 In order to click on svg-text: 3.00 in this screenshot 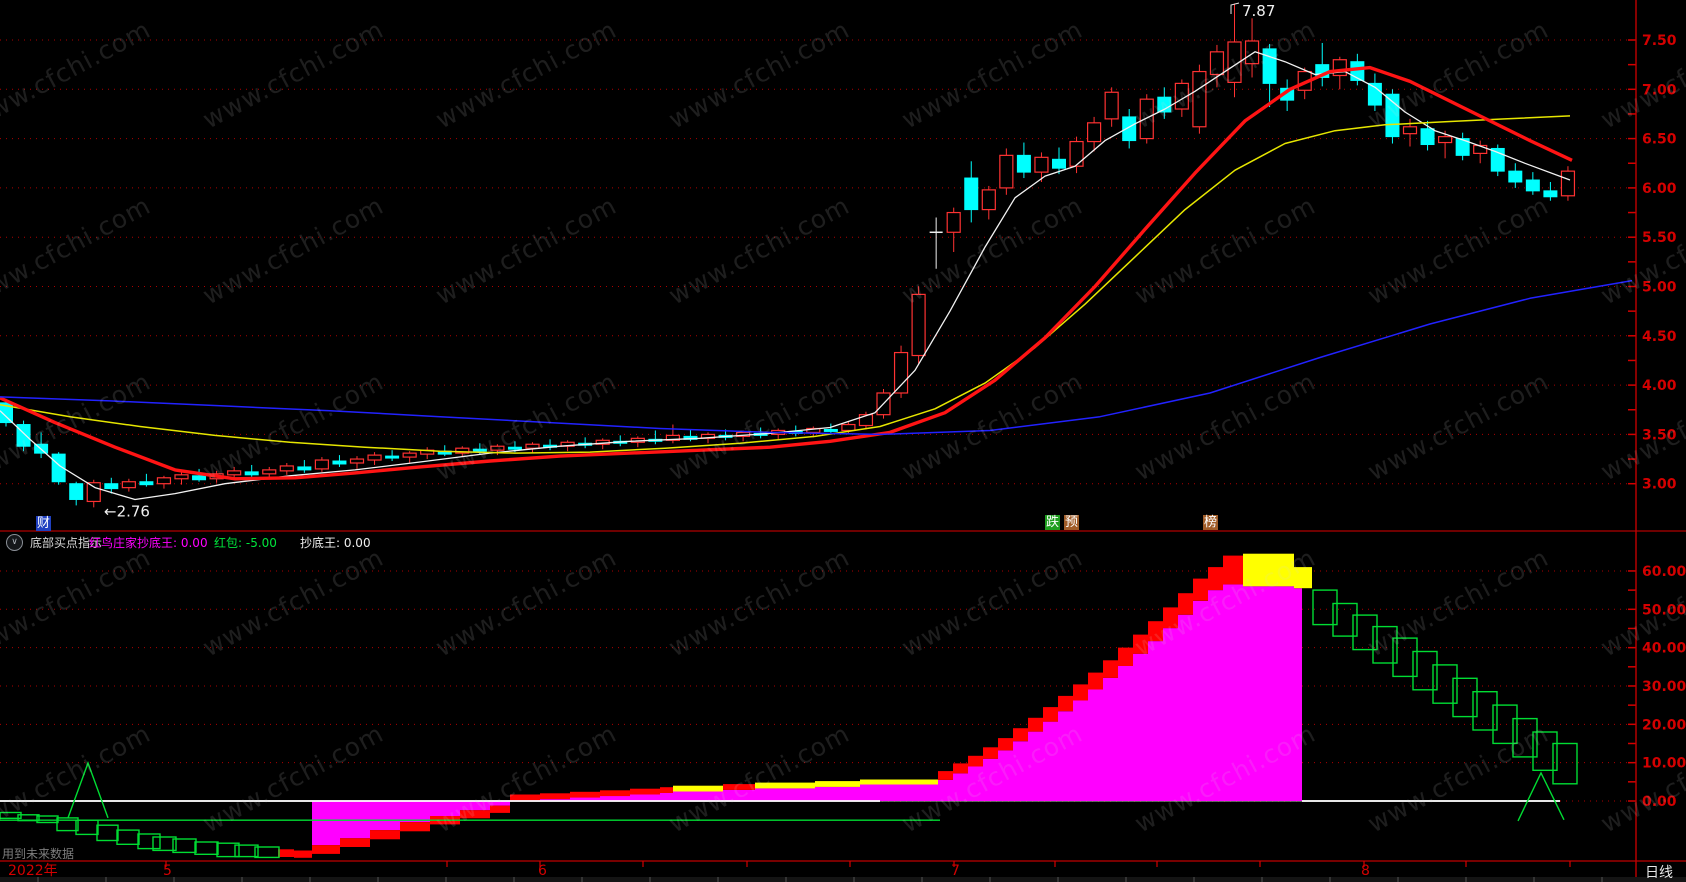, I will do `click(1659, 485)`.